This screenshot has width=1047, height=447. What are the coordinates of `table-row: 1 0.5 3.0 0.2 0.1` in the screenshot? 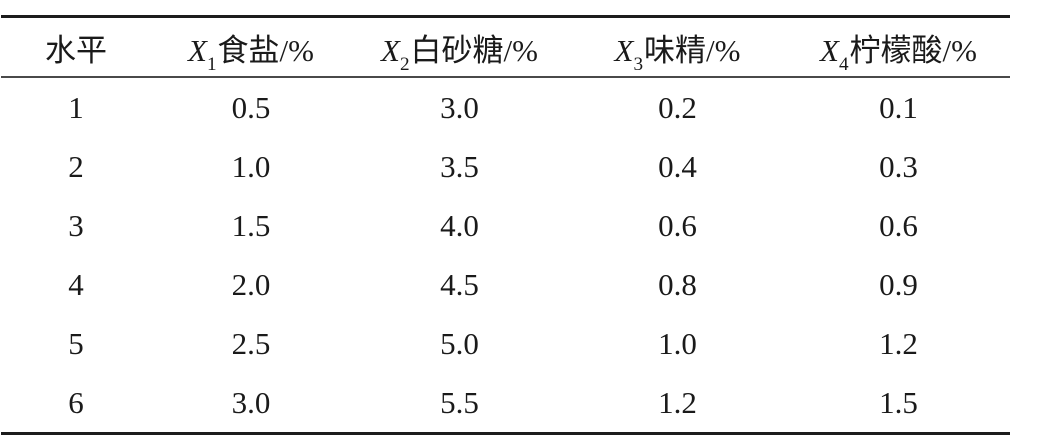 It's located at (505, 107).